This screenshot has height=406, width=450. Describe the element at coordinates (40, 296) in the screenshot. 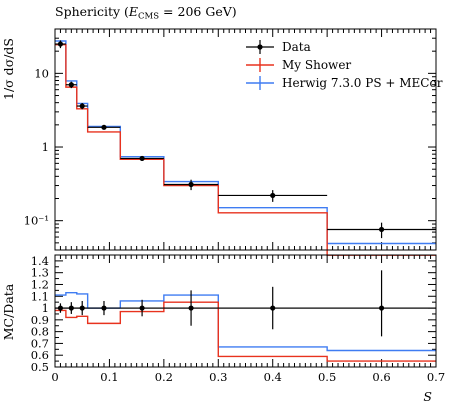

I see `ratio-y-tick-label: 1.1` at that location.